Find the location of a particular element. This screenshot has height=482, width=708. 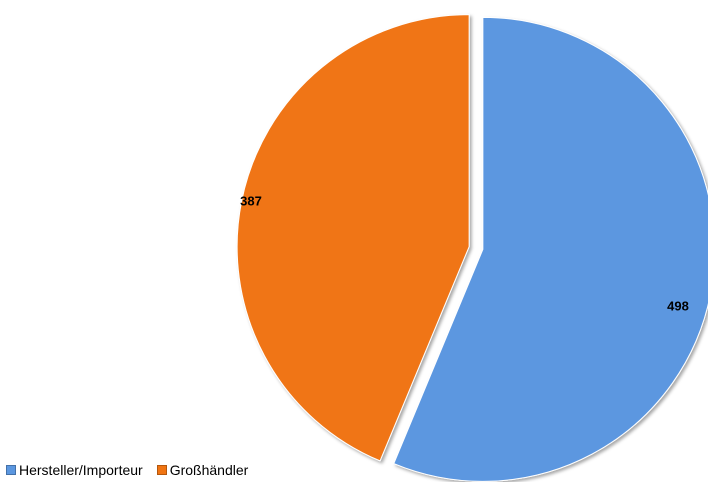

data-label-2: 387 is located at coordinates (251, 200).